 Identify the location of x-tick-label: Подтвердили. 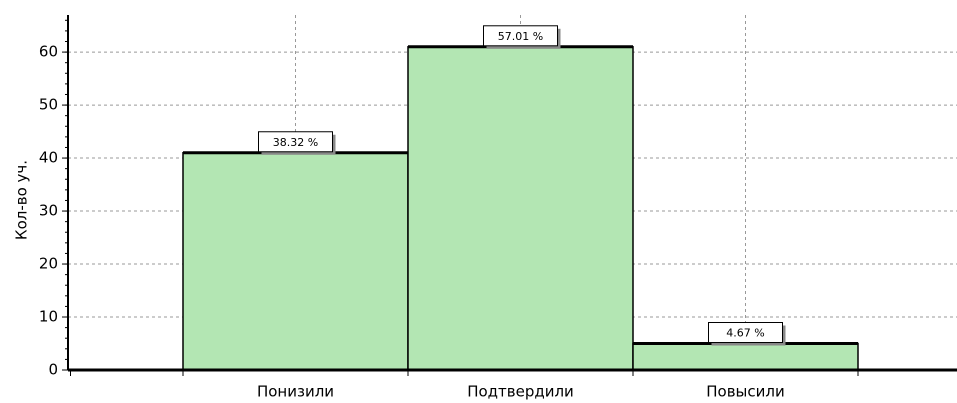
(520, 392).